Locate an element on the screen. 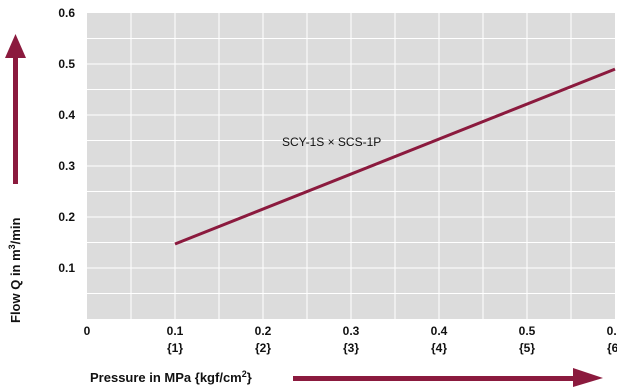 The height and width of the screenshot is (387, 617). x-tick-label: 0.1 is located at coordinates (175, 331).